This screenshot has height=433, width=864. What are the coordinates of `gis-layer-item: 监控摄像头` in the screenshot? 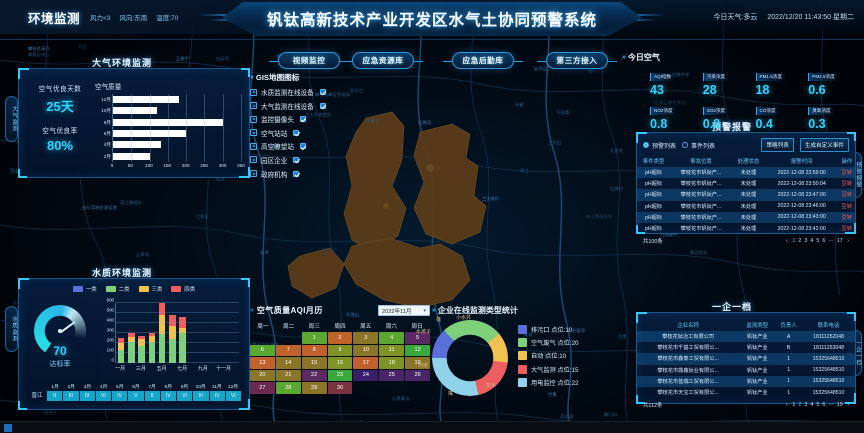 It's located at (305, 119).